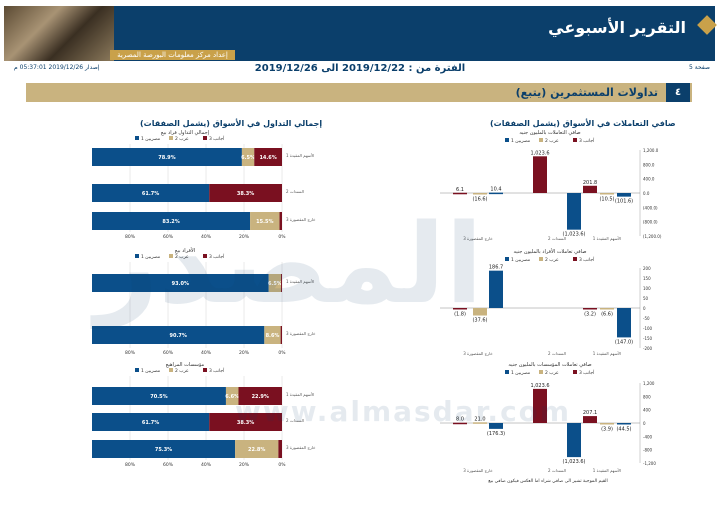  I want to click on hbar-2-bar-label-0-2: 22.9%, so click(260, 397).